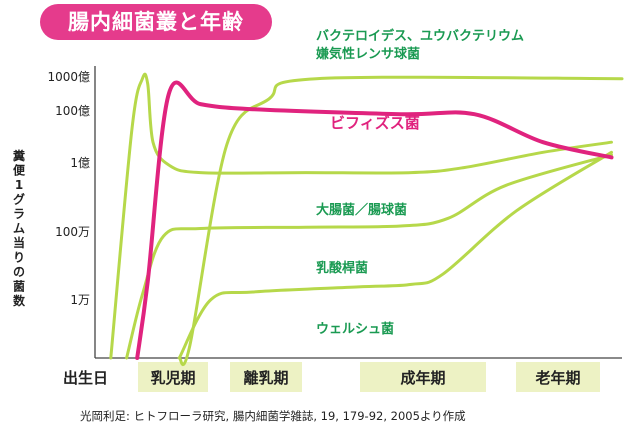 The height and width of the screenshot is (432, 640). What do you see at coordinates (19, 155) in the screenshot?
I see `y-axis-label-char: 糞` at bounding box center [19, 155].